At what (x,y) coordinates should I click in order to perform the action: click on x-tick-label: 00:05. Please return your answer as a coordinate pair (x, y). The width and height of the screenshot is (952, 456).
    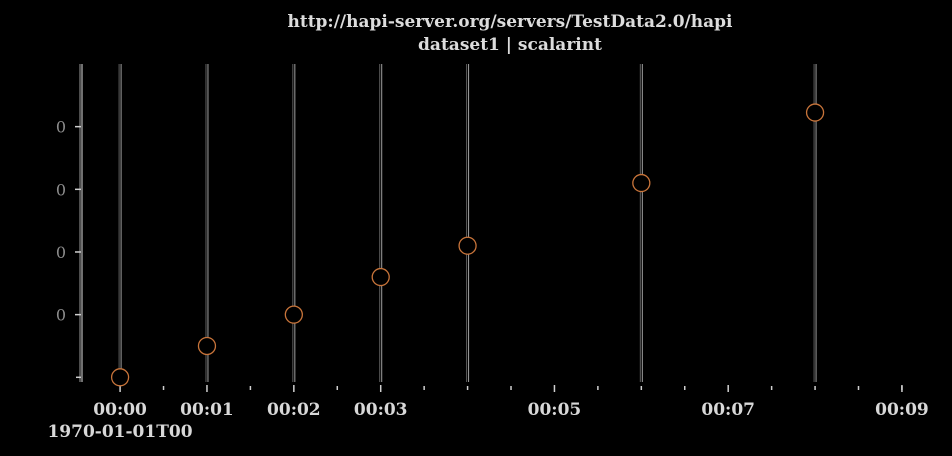
    Looking at the image, I should click on (555, 410).